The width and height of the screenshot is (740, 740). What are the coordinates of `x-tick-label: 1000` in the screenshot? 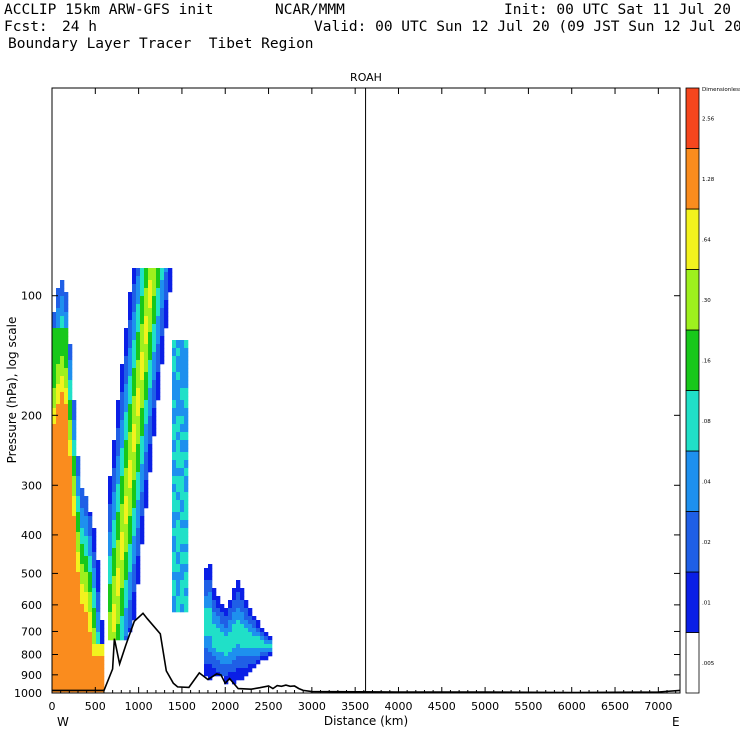 It's located at (139, 706).